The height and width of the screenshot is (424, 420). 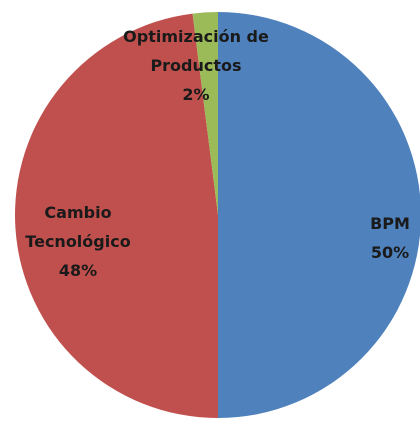 What do you see at coordinates (196, 94) in the screenshot?
I see `value-label: 2%` at bounding box center [196, 94].